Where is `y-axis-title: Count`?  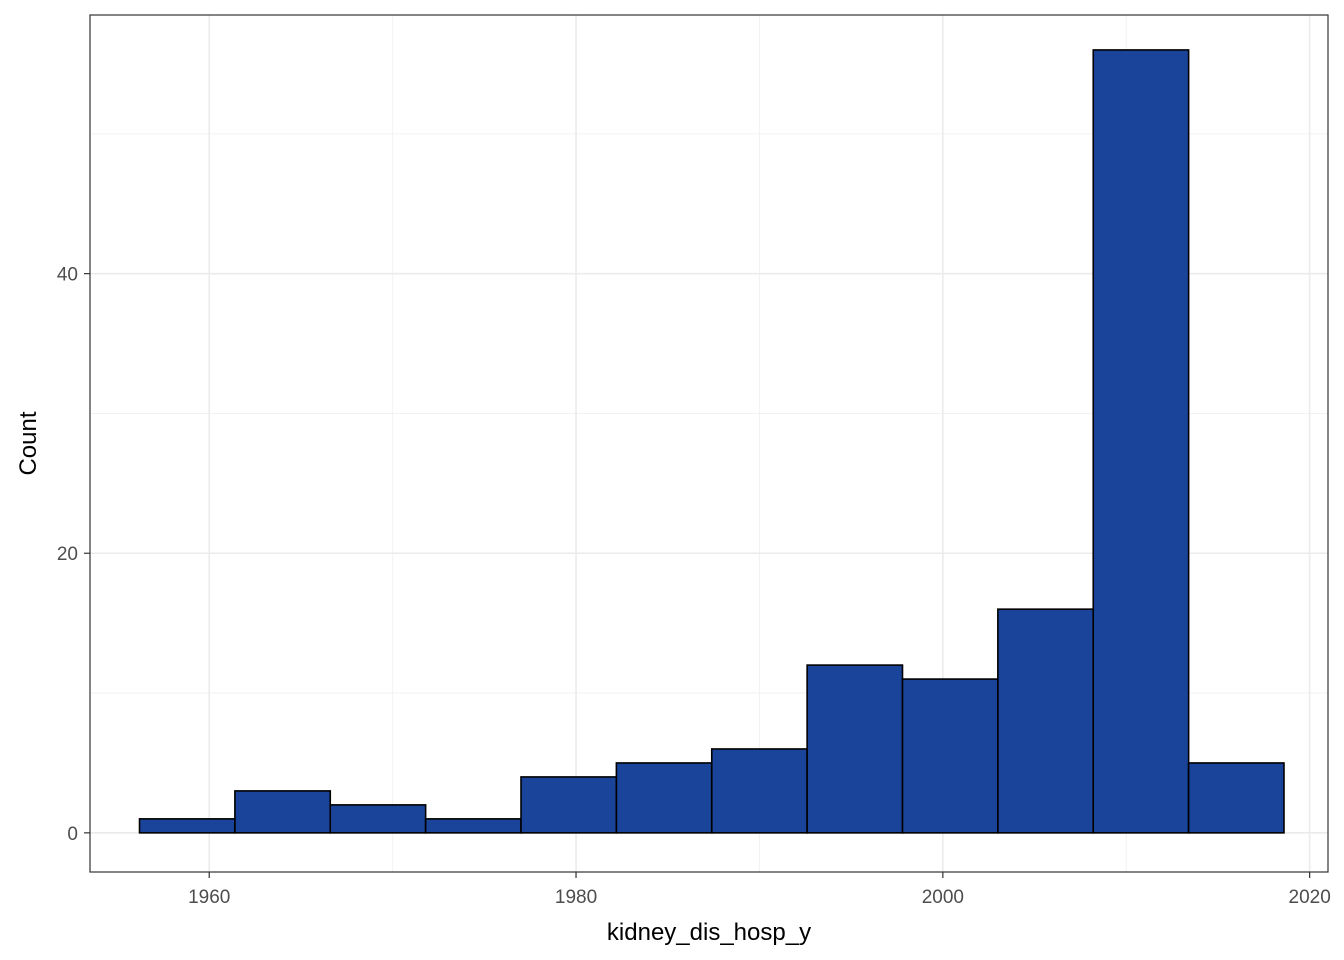 y-axis-title: Count is located at coordinates (28, 443).